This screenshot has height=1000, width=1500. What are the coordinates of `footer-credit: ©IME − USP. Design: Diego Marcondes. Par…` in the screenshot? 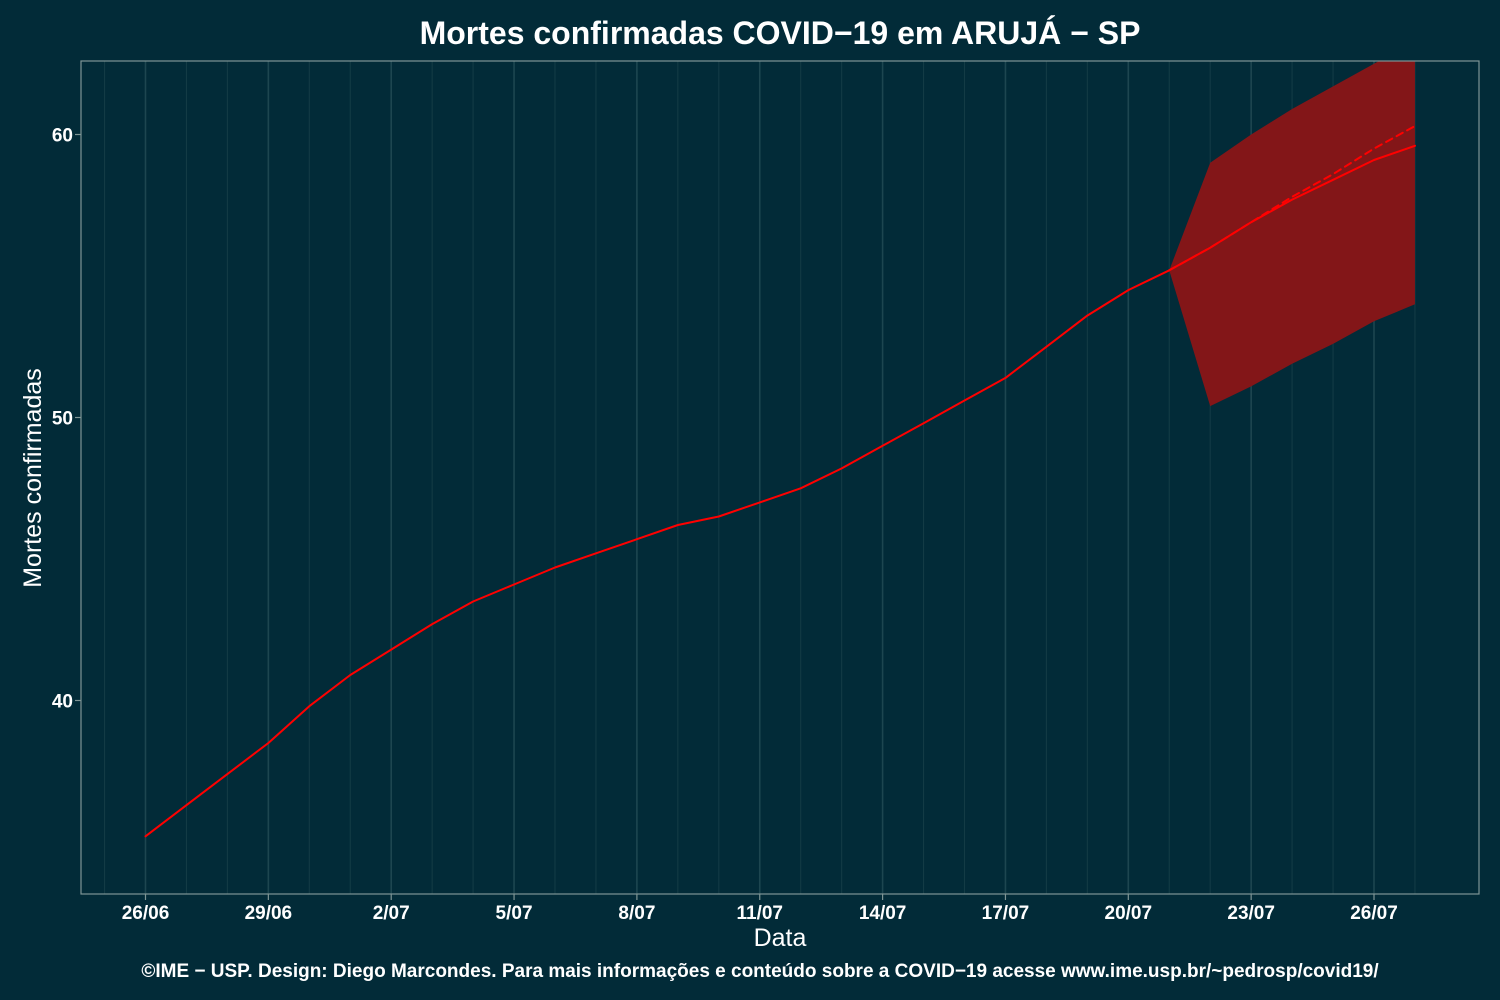 It's located at (760, 971).